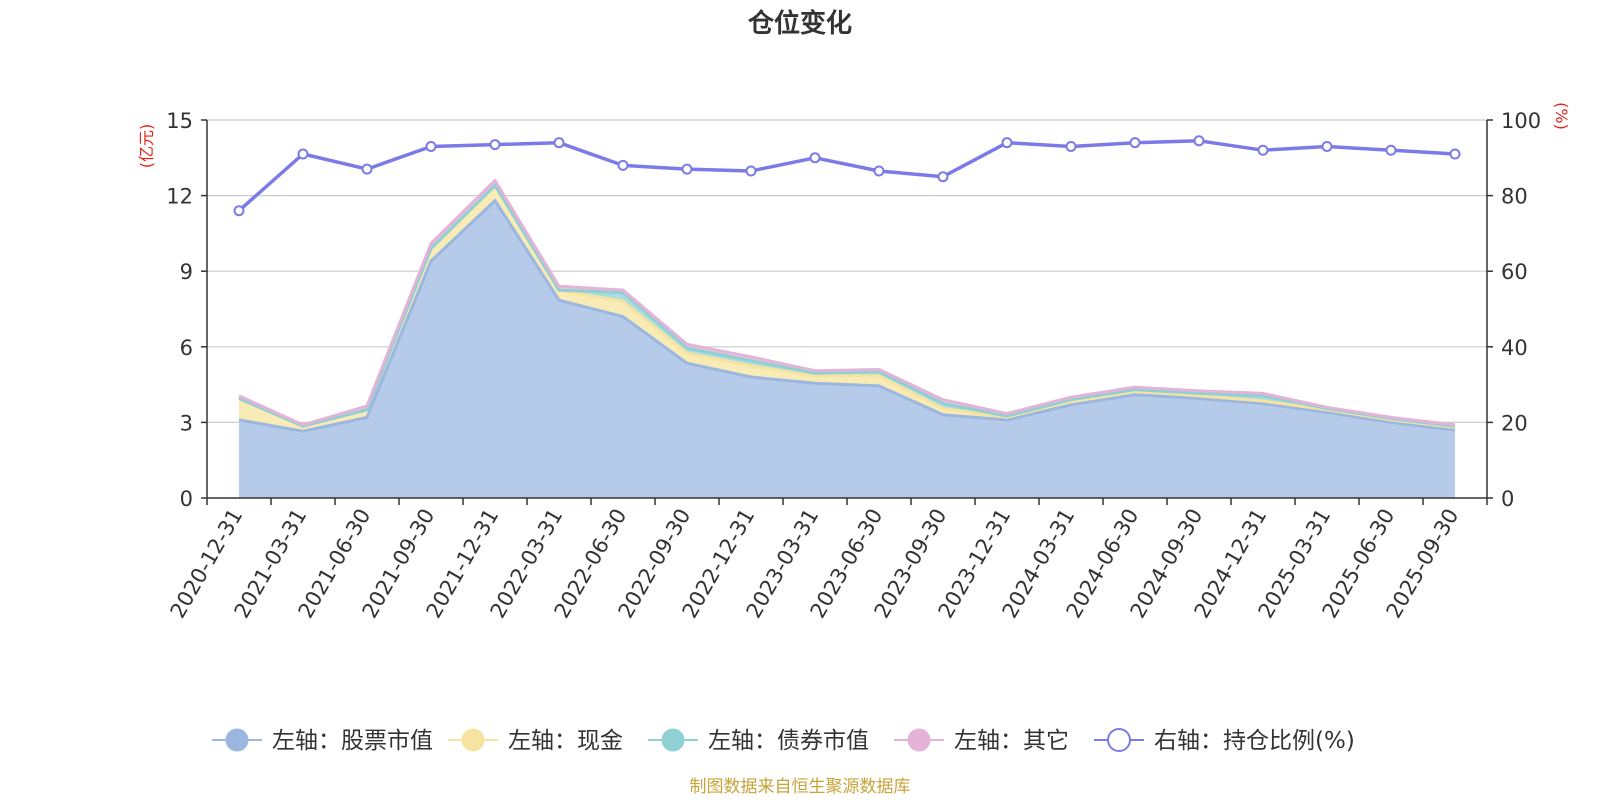 The image size is (1600, 800). I want to click on position-ratio-line, so click(847, 176).